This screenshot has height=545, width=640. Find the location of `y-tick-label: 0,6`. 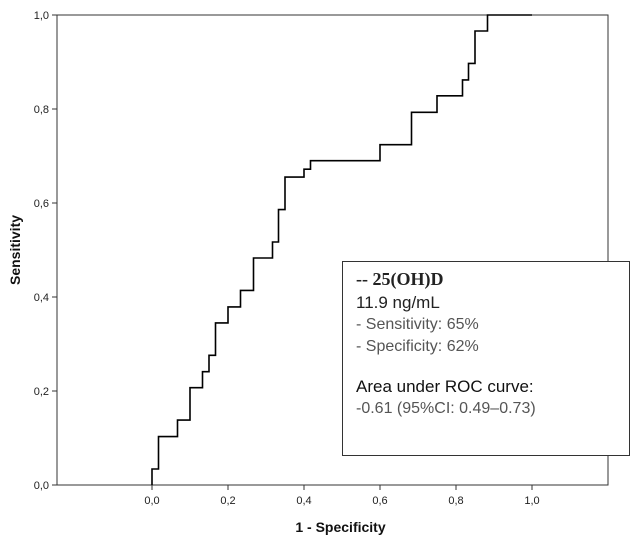

y-tick-label: 0,6 is located at coordinates (41, 204).